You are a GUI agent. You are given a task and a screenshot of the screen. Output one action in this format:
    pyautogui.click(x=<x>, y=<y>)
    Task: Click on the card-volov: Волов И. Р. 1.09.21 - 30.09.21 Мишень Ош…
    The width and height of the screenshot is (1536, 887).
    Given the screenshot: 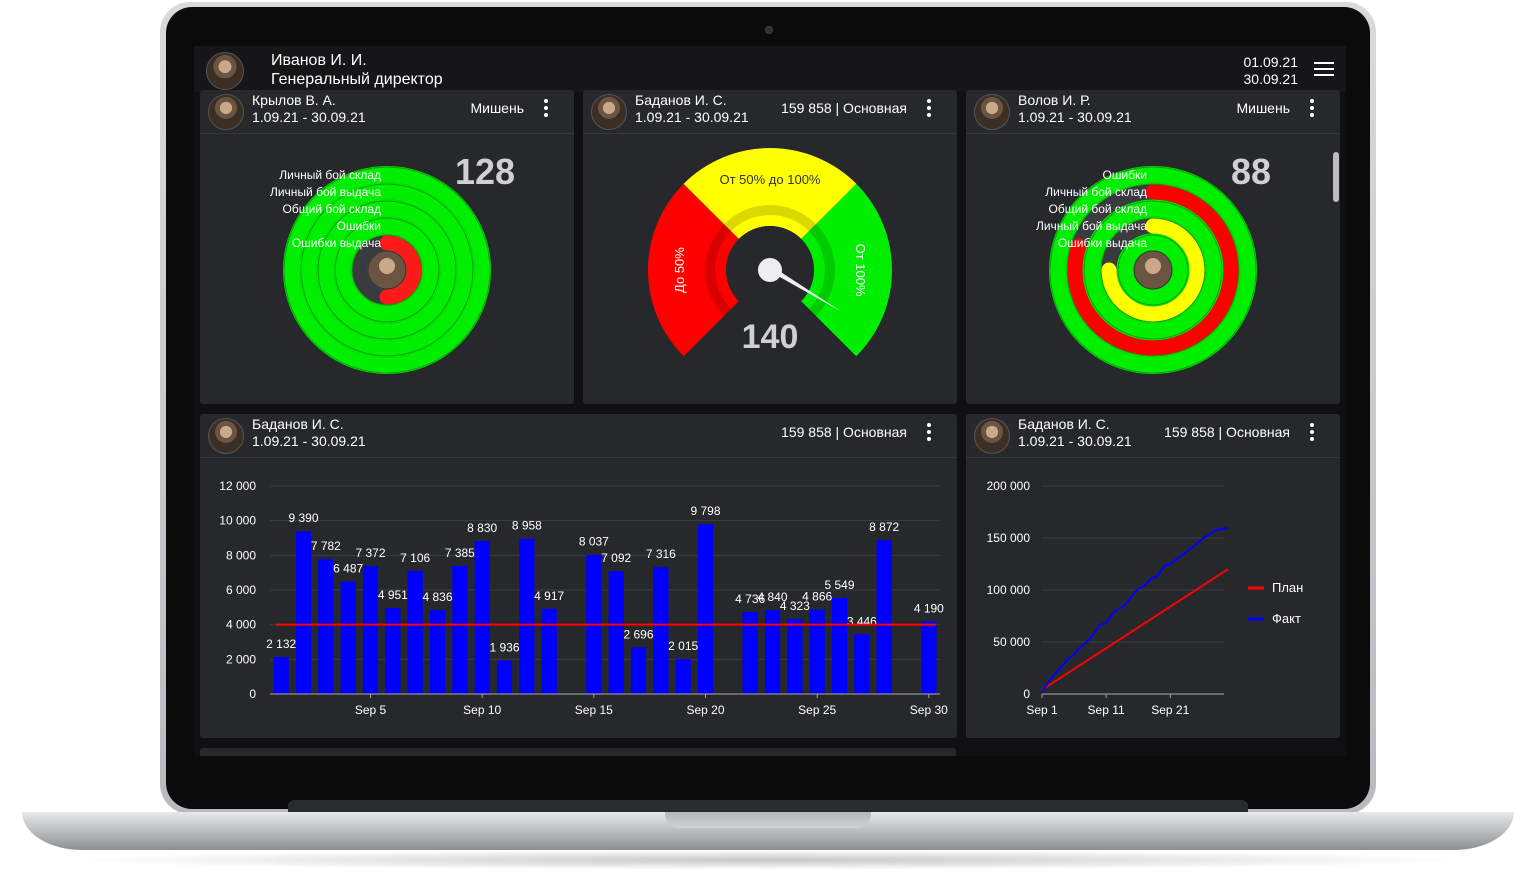 What is the action you would take?
    pyautogui.click(x=1153, y=247)
    